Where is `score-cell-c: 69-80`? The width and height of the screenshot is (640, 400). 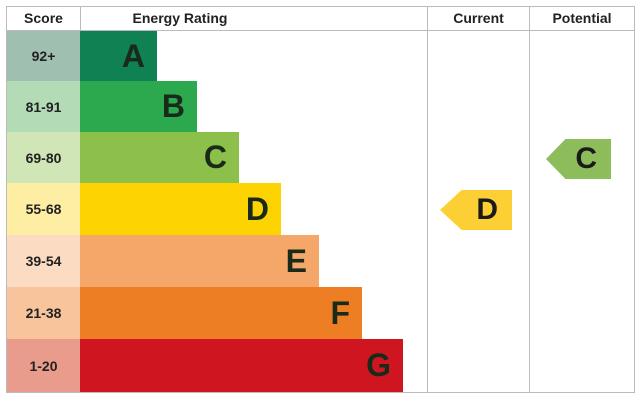
score-cell-c: 69-80 is located at coordinates (43, 157).